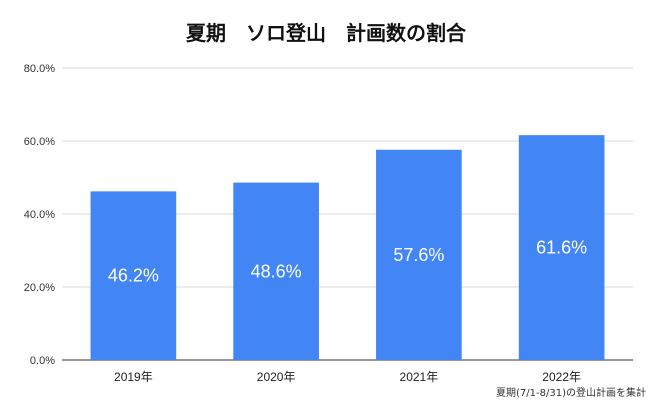  What do you see at coordinates (39, 69) in the screenshot?
I see `y-tick-label: 80.0%` at bounding box center [39, 69].